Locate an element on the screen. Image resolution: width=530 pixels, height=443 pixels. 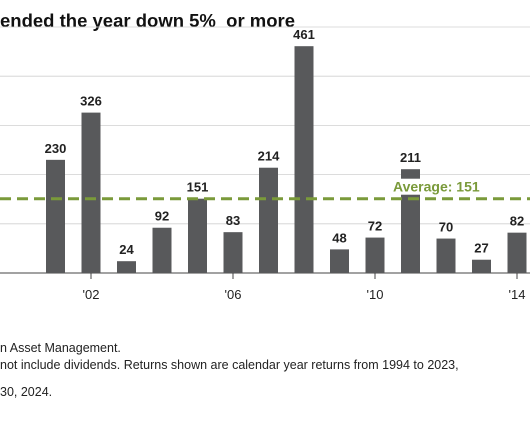
average-label: Average: 151 is located at coordinates (436, 187).